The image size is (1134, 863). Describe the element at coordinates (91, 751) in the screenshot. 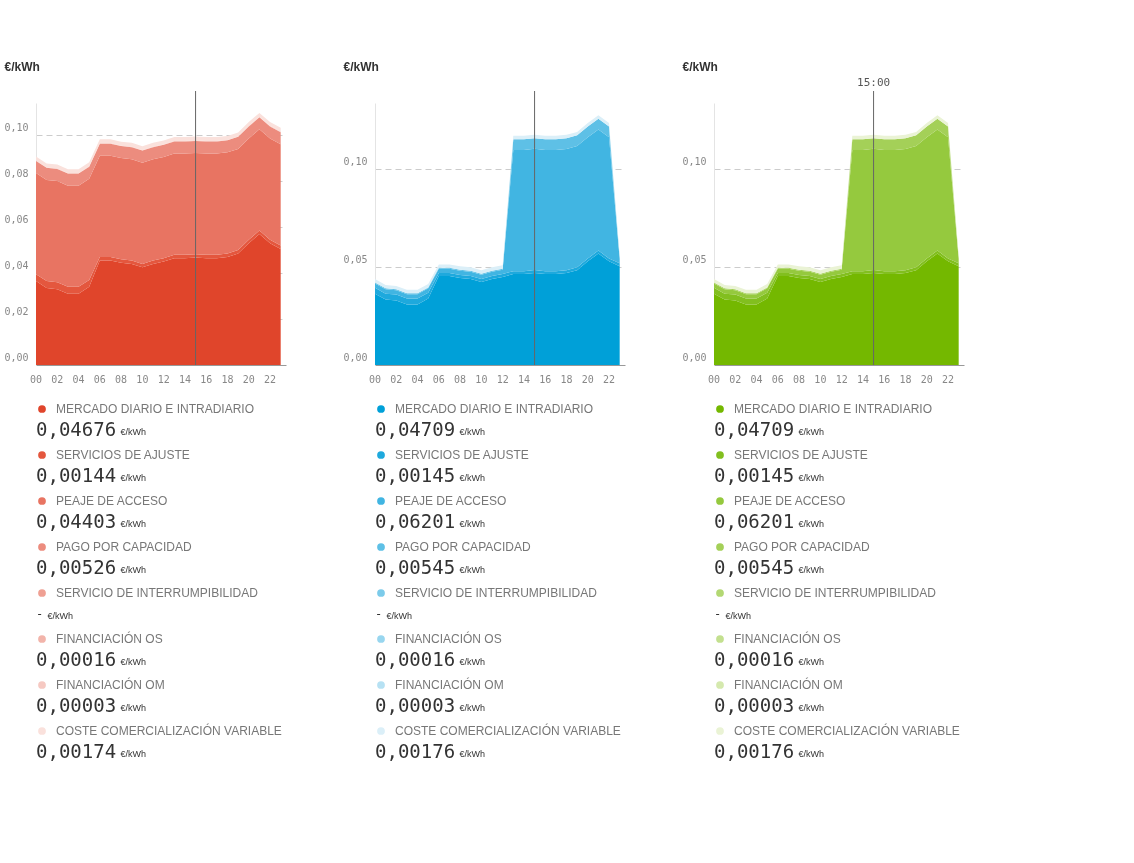

I see `text: 0,00174 €/kWh` at that location.